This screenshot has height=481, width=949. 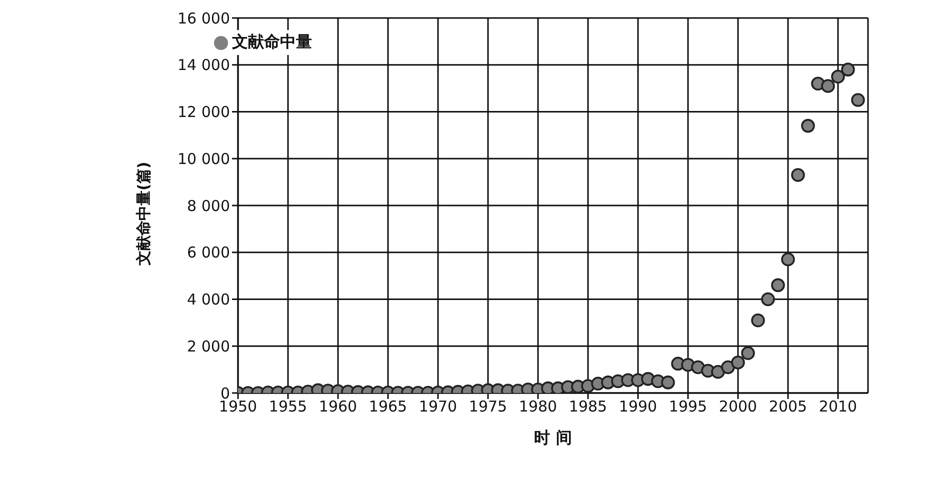 What do you see at coordinates (738, 407) in the screenshot?
I see `x-tick-label: 2000` at bounding box center [738, 407].